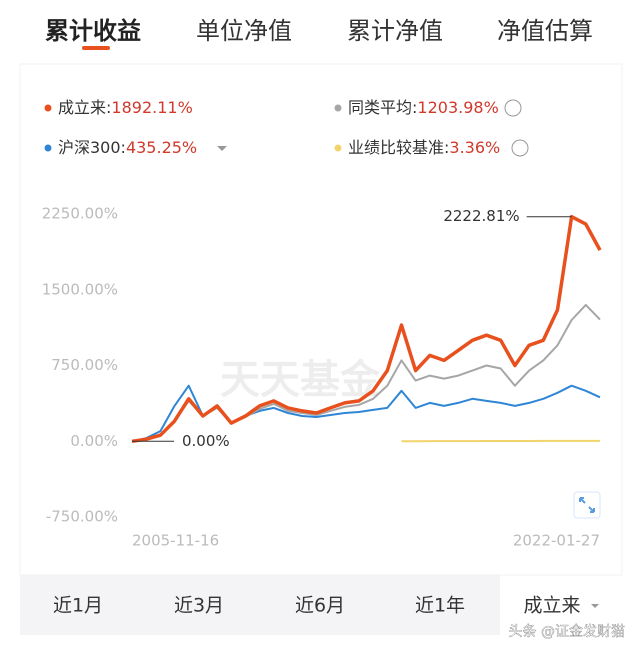  What do you see at coordinates (396, 147) in the screenshot?
I see `legend-name: 业绩比较基准` at bounding box center [396, 147].